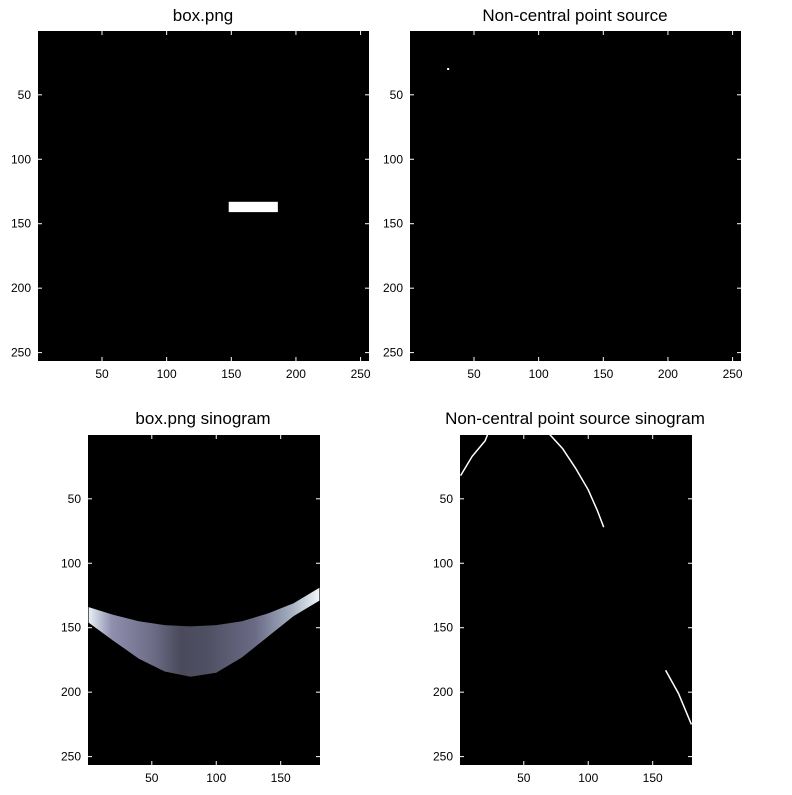  Describe the element at coordinates (448, 69) in the screenshot. I see `point-source` at that location.